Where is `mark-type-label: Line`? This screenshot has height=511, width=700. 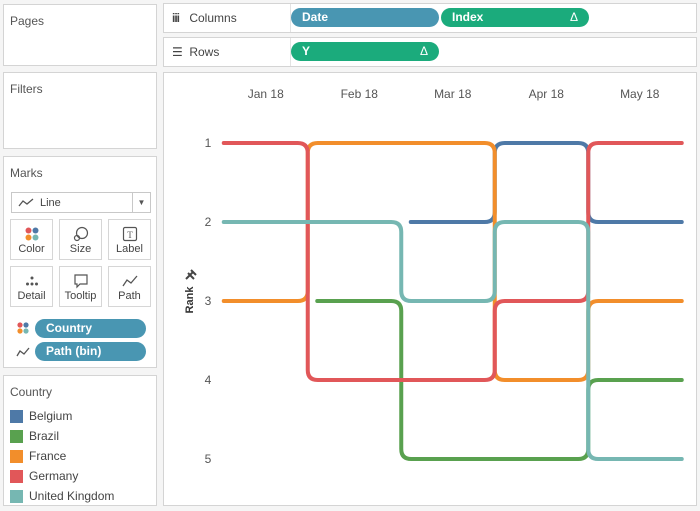
mark-type-label: Line is located at coordinates (50, 203).